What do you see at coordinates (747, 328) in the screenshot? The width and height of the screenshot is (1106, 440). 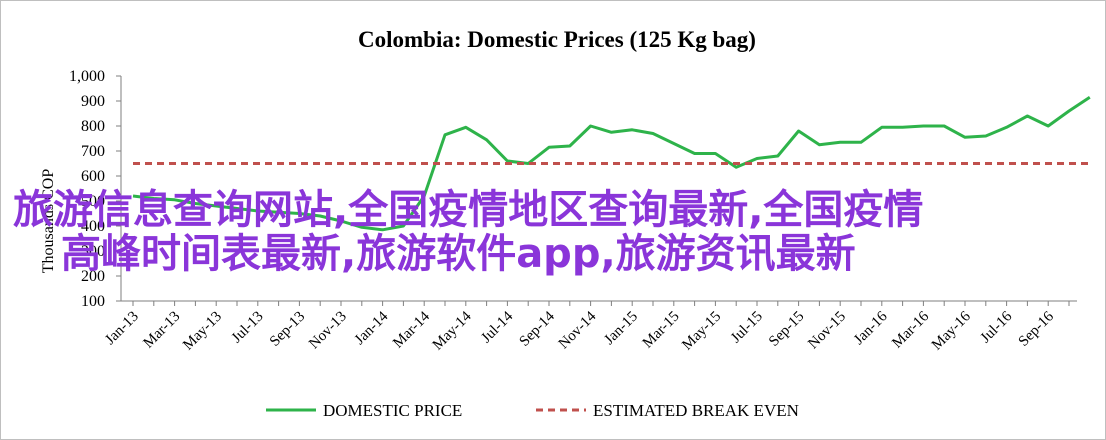 I see `x-tick-label: Jul-15` at bounding box center [747, 328].